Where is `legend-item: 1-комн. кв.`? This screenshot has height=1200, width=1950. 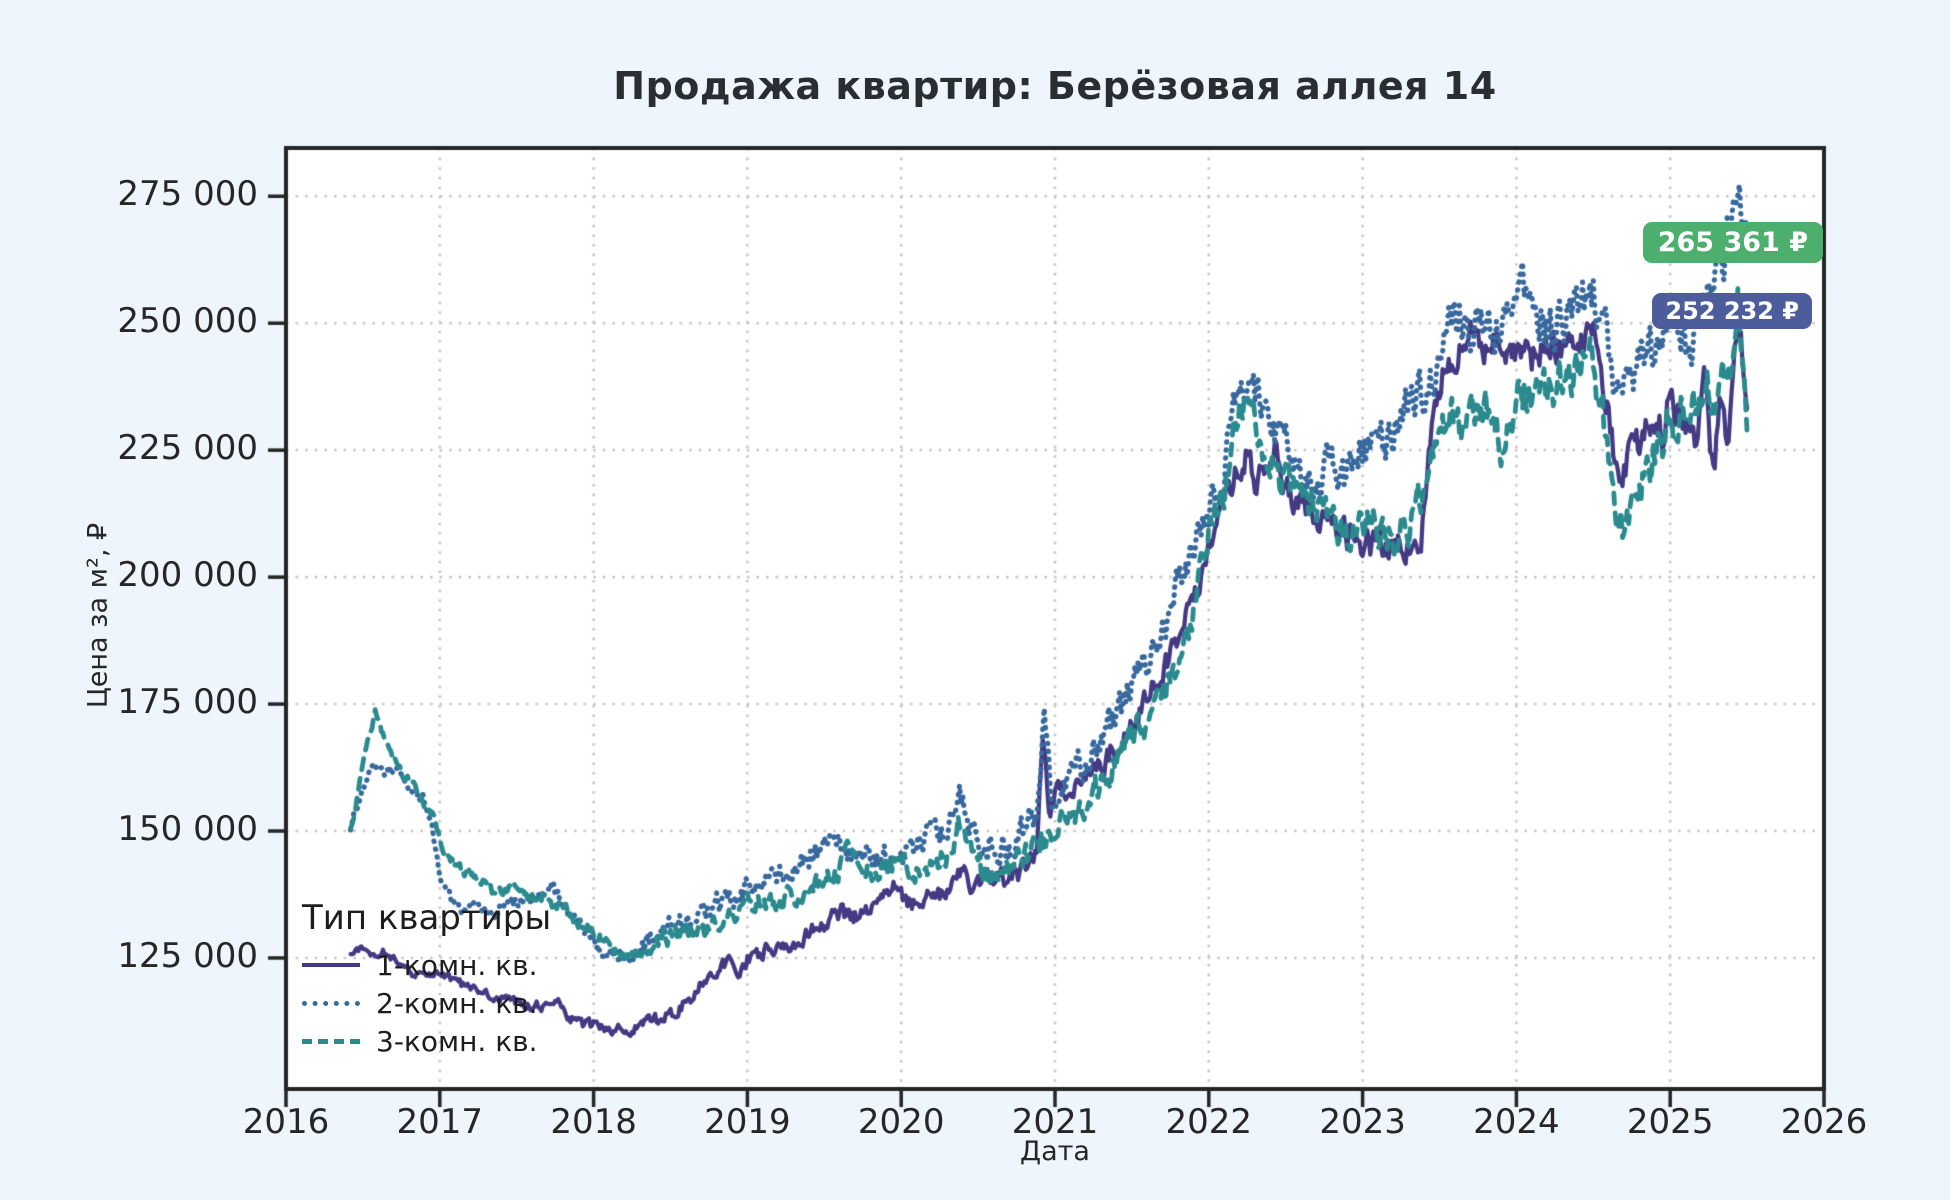
legend-item: 1-комн. кв. is located at coordinates (426, 965).